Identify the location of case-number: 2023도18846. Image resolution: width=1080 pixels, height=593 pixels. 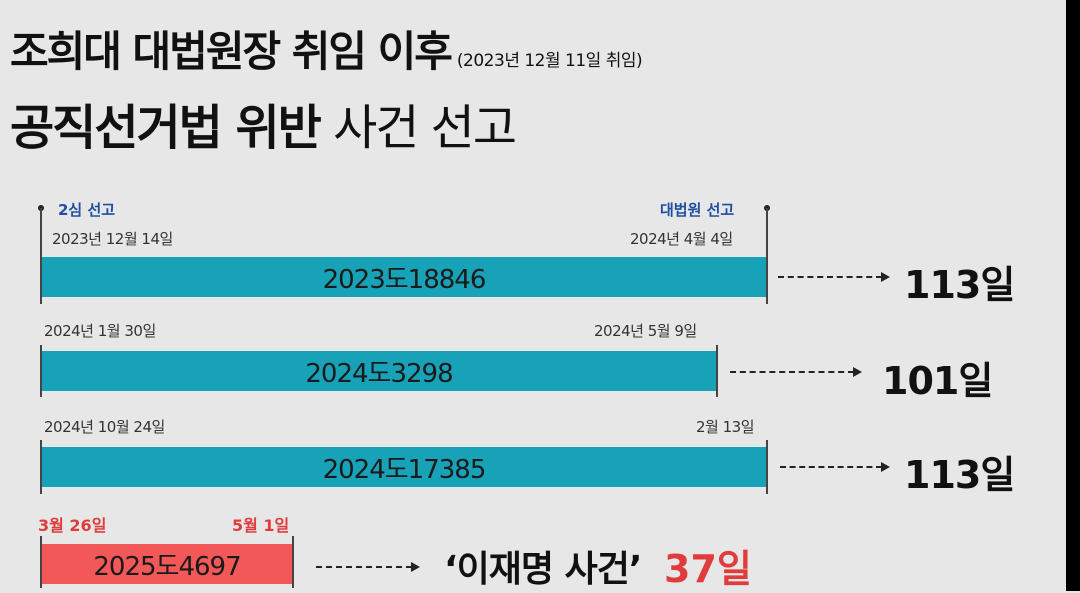
(404, 279).